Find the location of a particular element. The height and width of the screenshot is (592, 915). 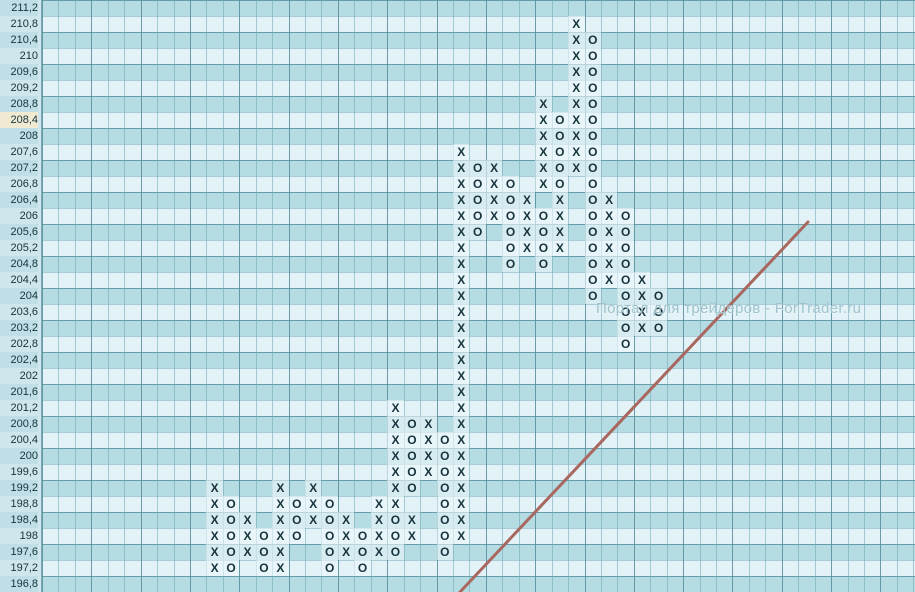

y-axis-tick-label: 198 is located at coordinates (28, 536).